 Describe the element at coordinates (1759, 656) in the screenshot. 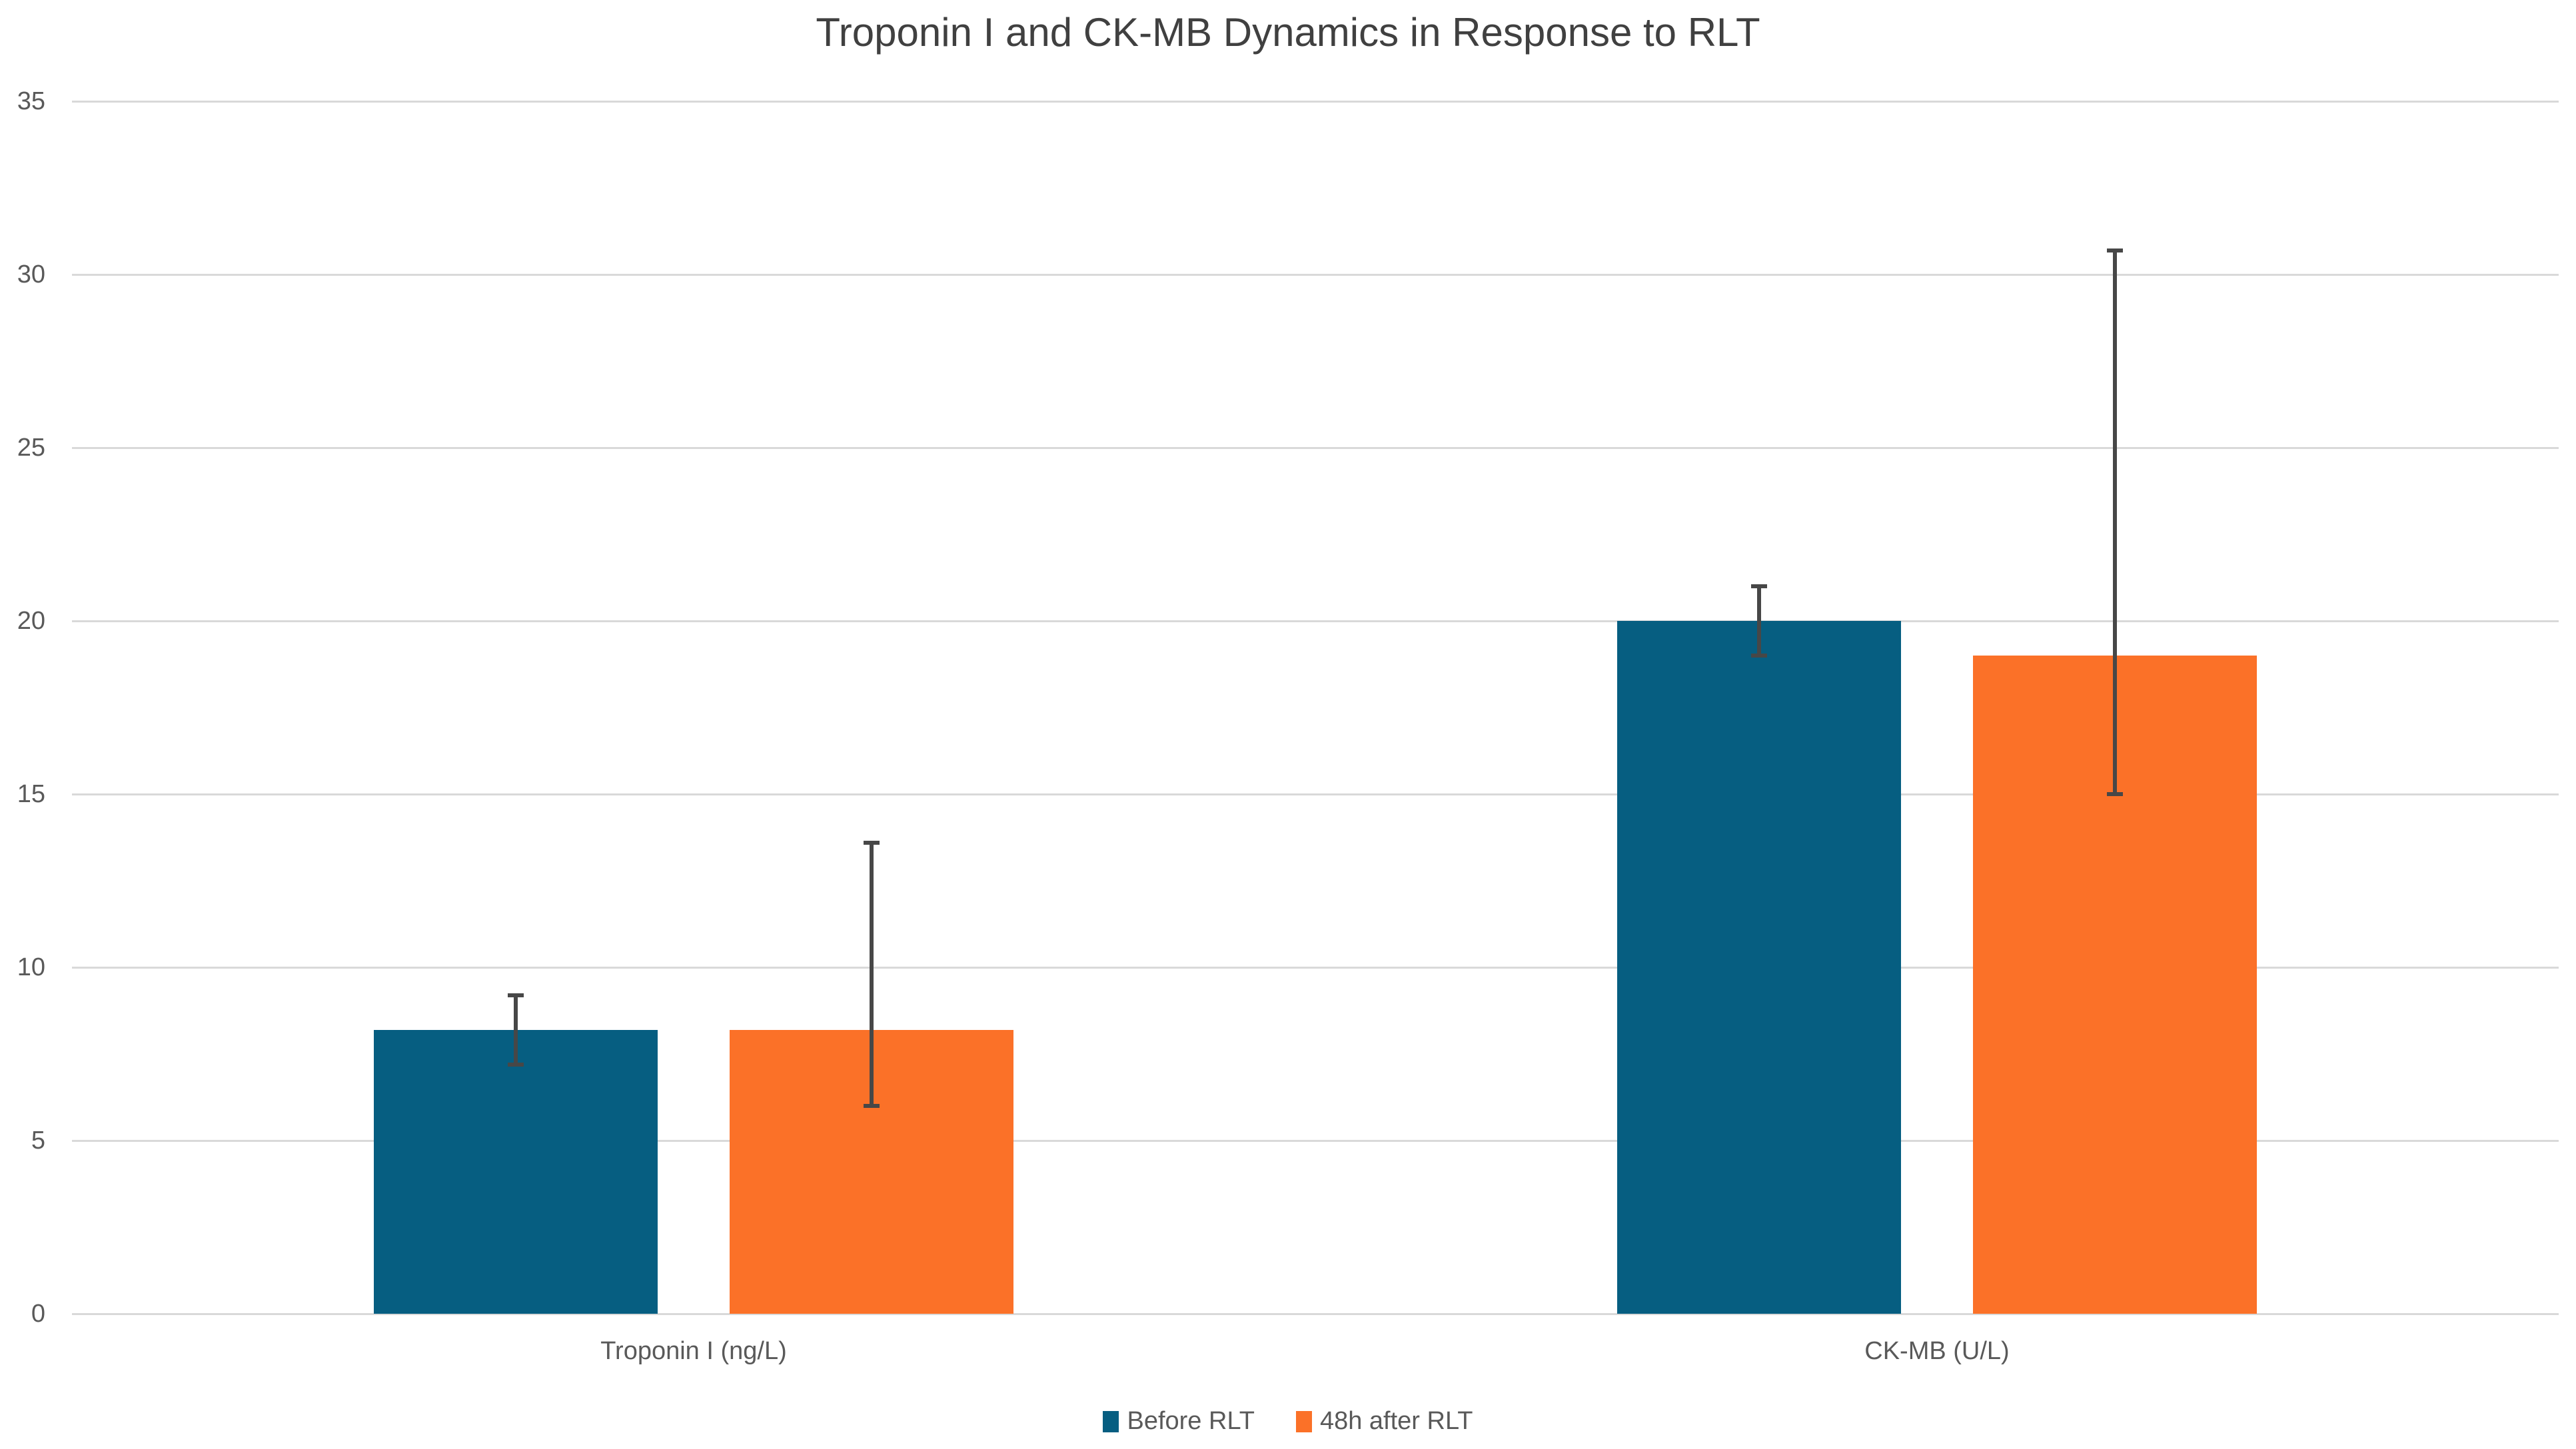

I see `error-bar-before-rlt-ck-mb-u-l-cap-bottom` at that location.